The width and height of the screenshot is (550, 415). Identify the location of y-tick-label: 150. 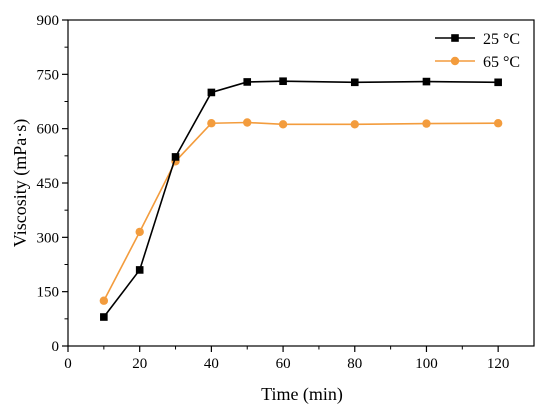
(48, 293).